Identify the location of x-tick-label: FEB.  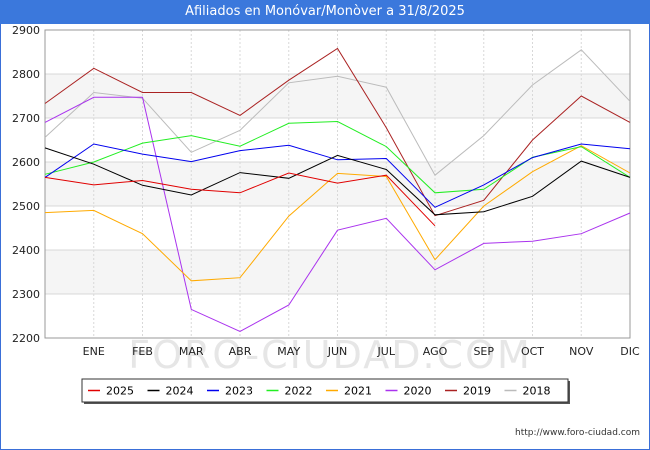
(142, 351).